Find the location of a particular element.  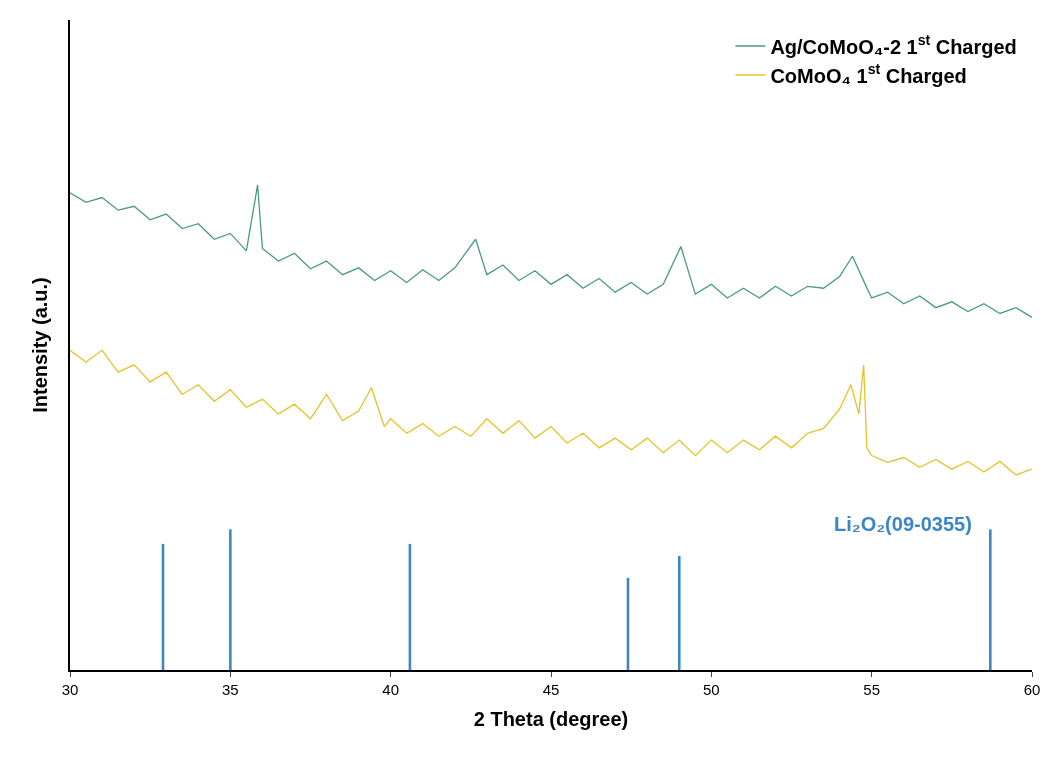

y-axis-title: Intensity (a.u.) is located at coordinates (40, 345).